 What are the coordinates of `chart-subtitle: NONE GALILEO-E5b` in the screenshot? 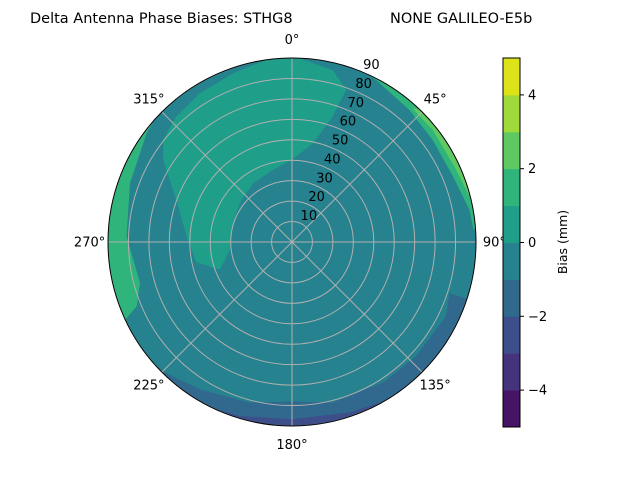 It's located at (461, 19).